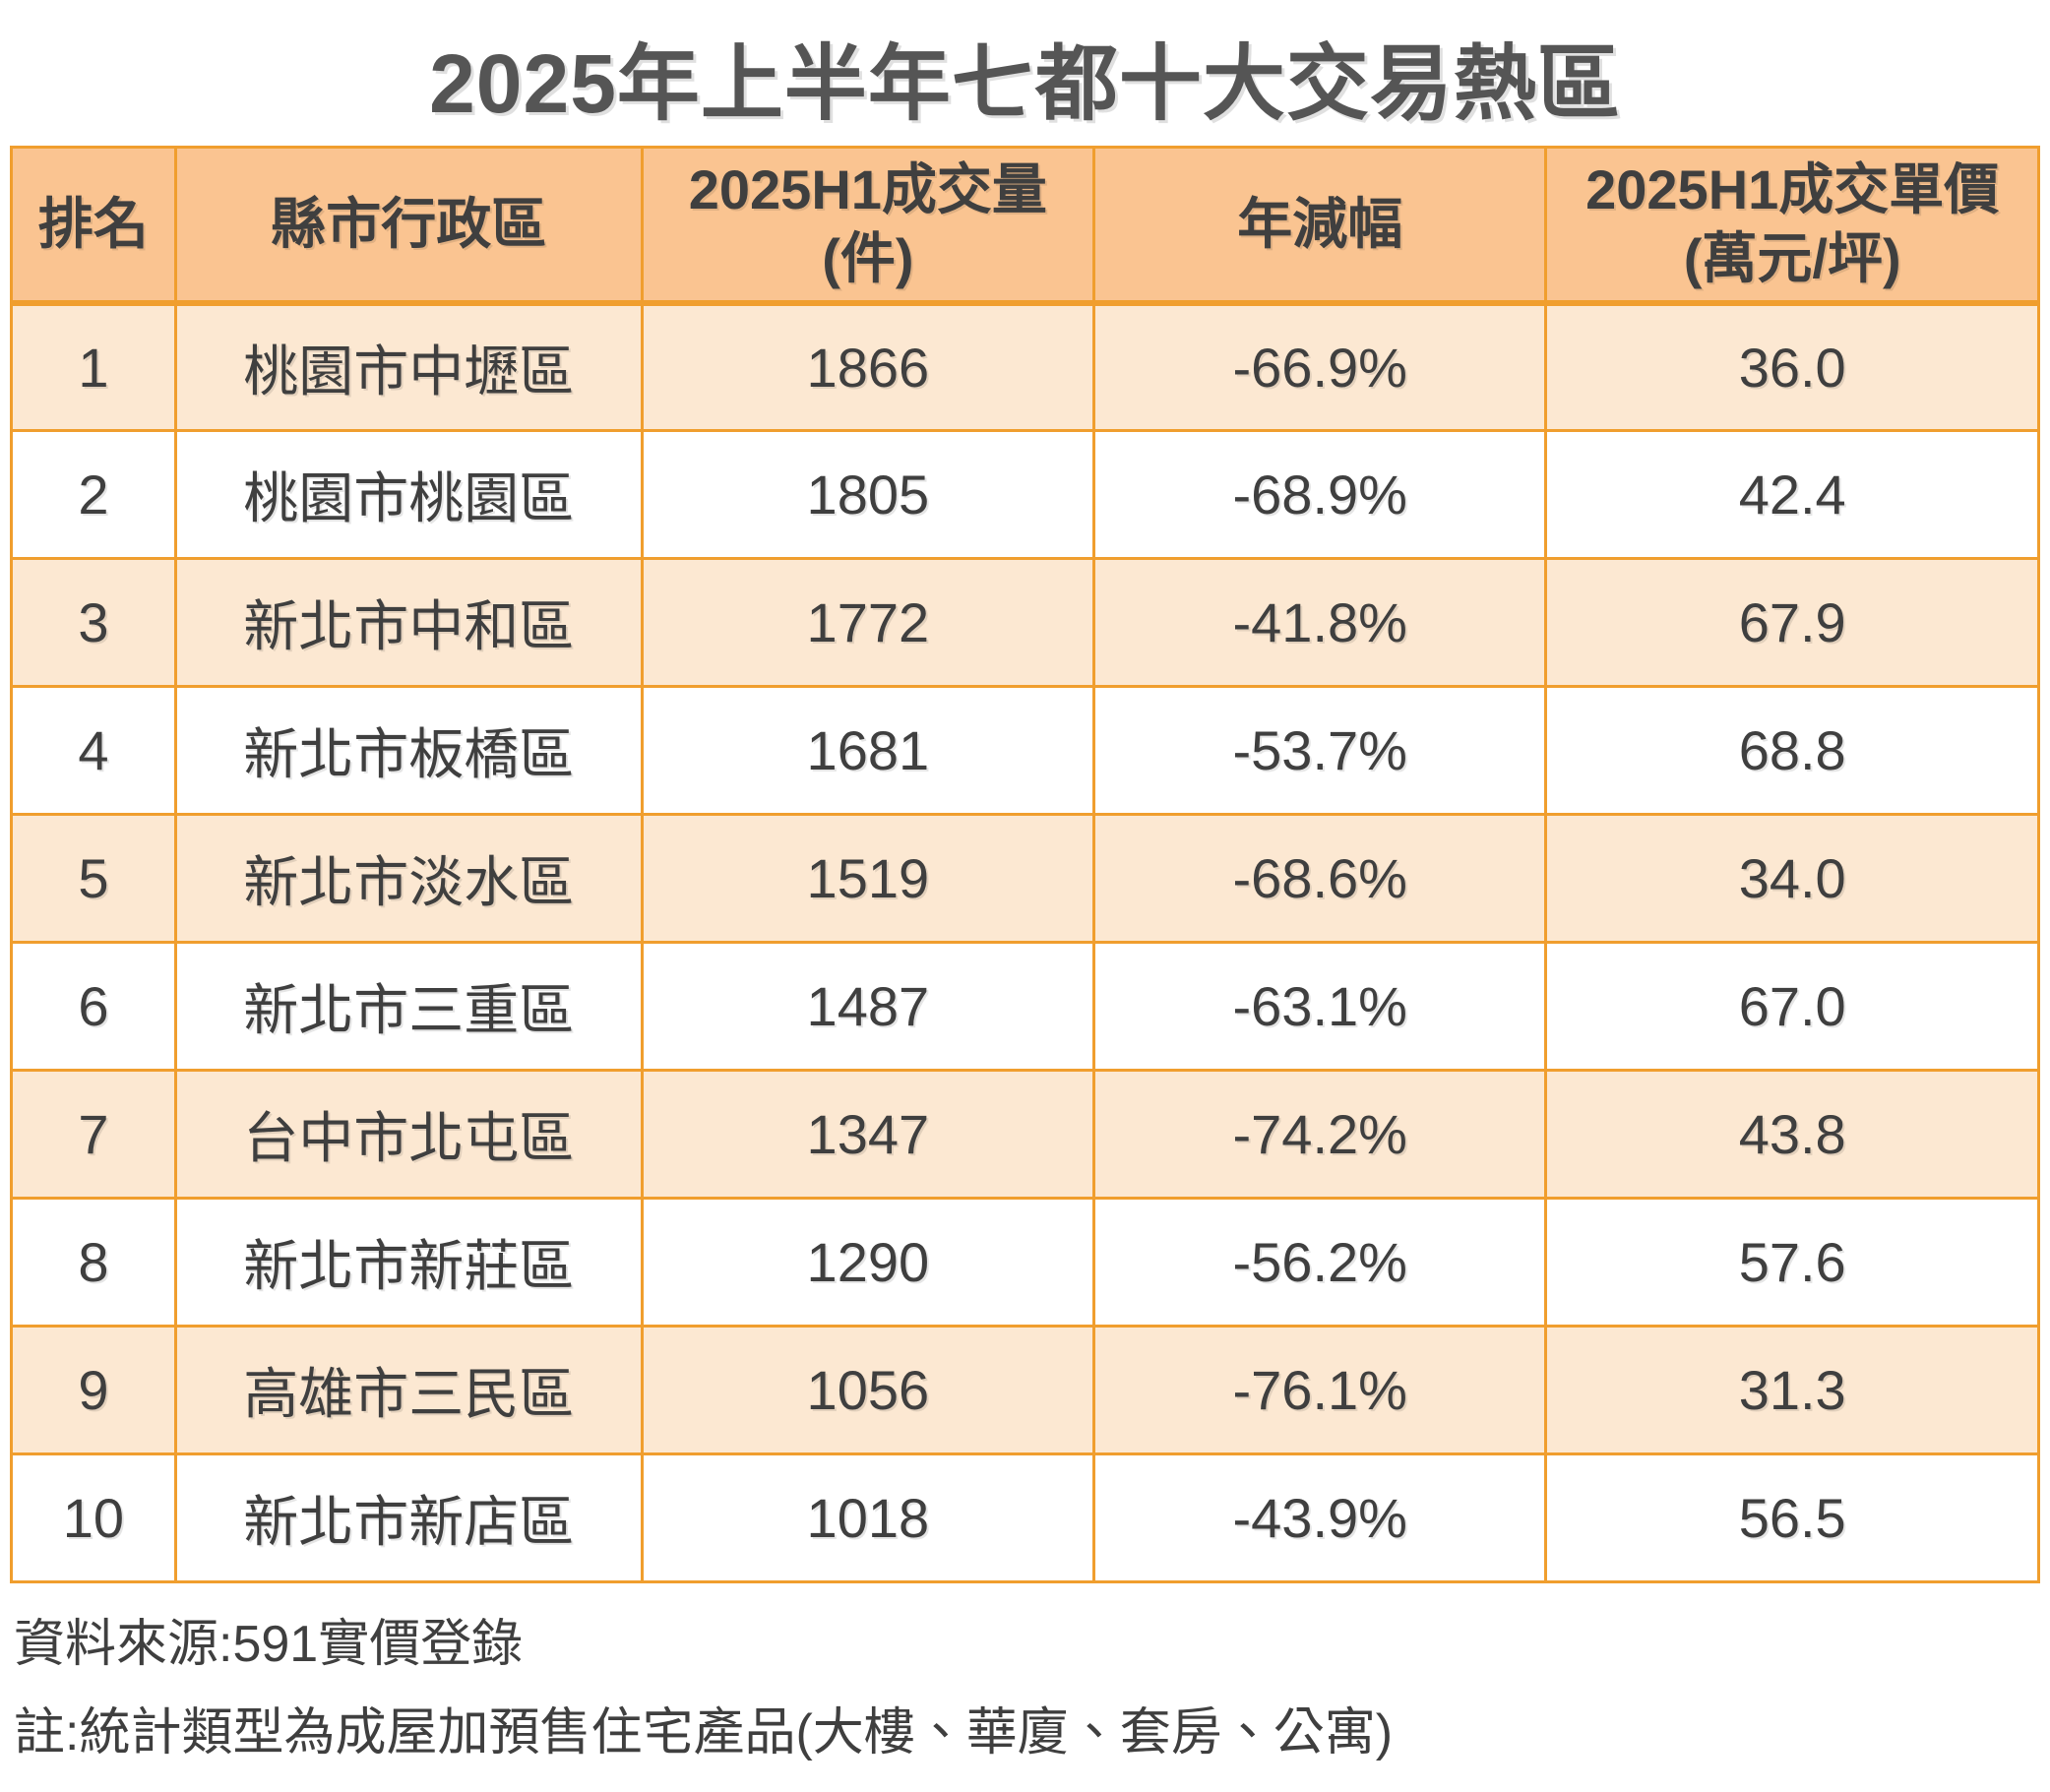 This screenshot has width=2050, height=1792. Describe the element at coordinates (93, 879) in the screenshot. I see `cell-rank: 5` at that location.